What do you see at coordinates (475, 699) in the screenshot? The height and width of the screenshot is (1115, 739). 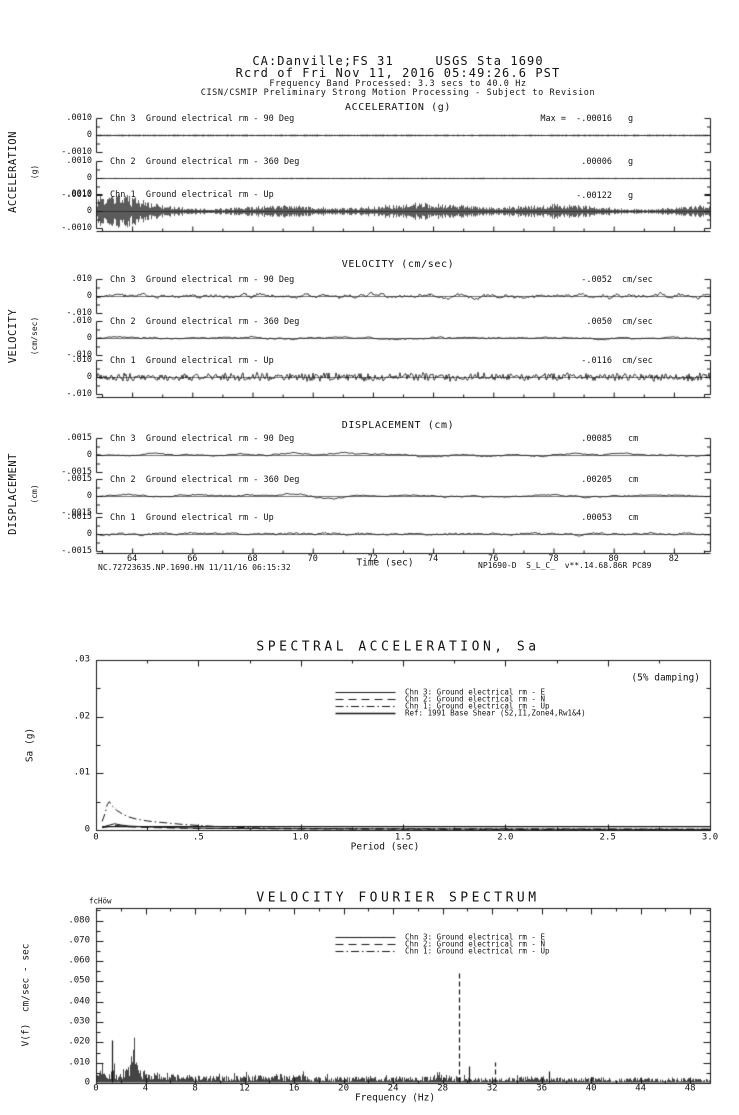 I see `sa-legend-item: Chn 2: Ground electrical rm - N` at bounding box center [475, 699].